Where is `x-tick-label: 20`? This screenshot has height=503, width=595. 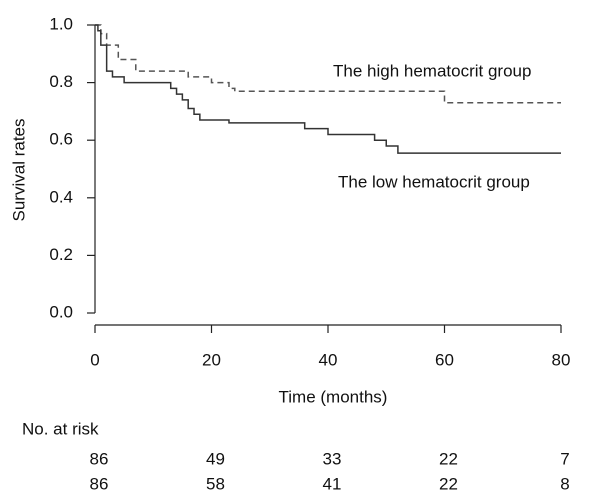
x-tick-label: 20 is located at coordinates (211, 359).